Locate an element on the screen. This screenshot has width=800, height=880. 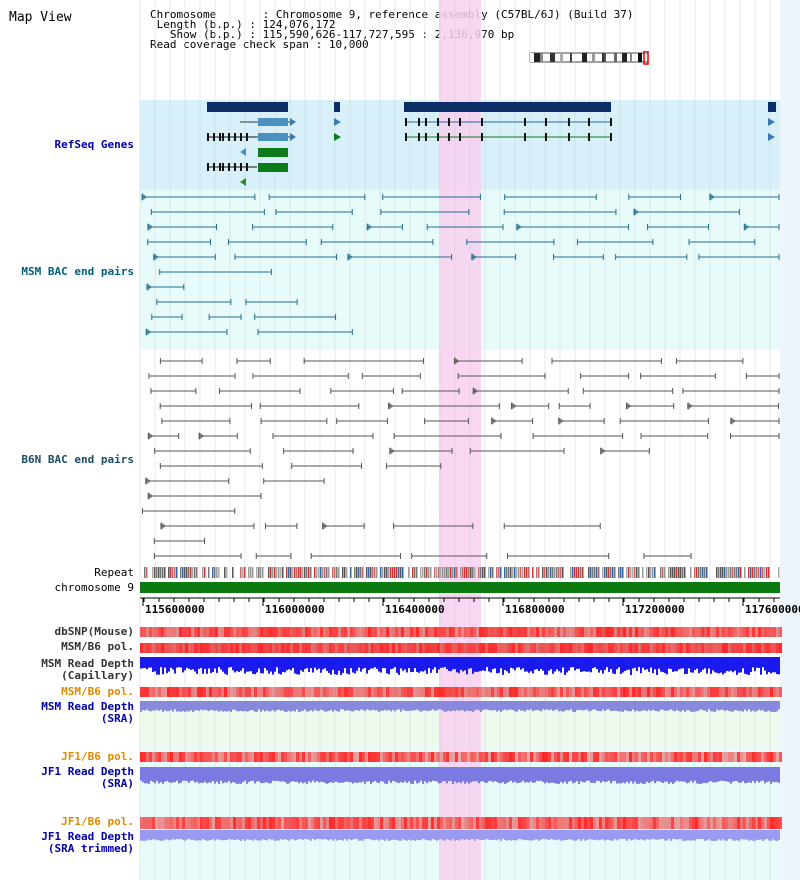
info-show-label: Show (b.p.) is located at coordinates (206, 34).